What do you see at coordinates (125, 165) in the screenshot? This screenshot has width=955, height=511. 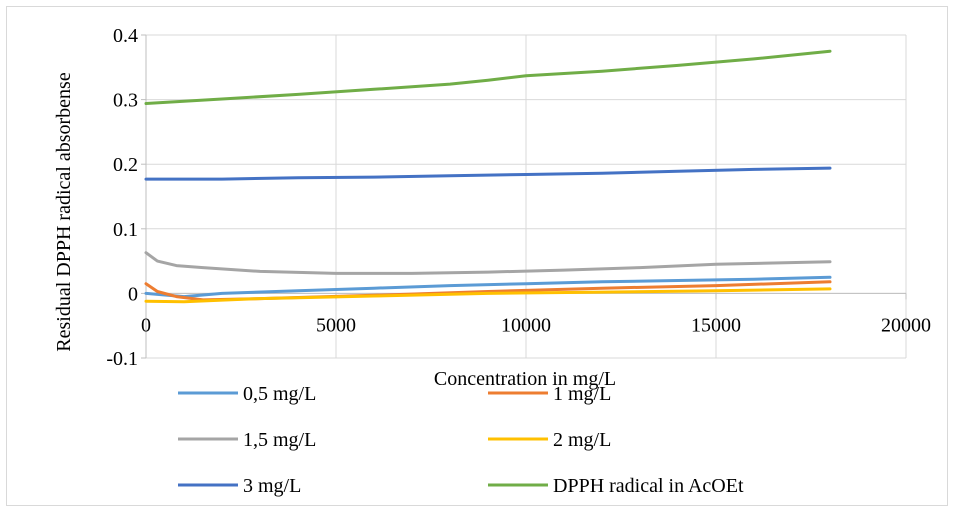 I see `y-tick-label-3: 0.2` at bounding box center [125, 165].